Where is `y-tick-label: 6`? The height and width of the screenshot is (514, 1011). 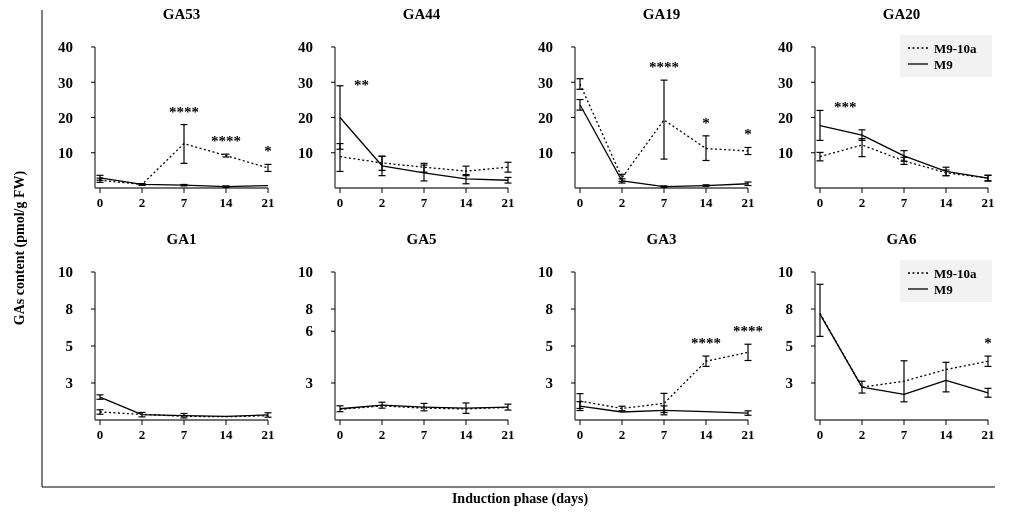
y-tick-label: 6 is located at coordinates (309, 331).